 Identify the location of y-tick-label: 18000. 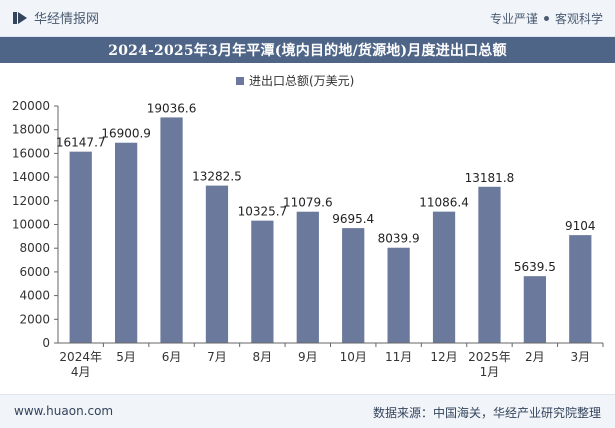
(31, 130).